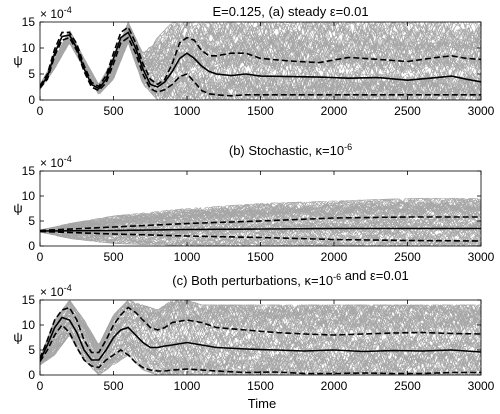 The image size is (500, 414). I want to click on ensemble-lines, so click(260, 221).